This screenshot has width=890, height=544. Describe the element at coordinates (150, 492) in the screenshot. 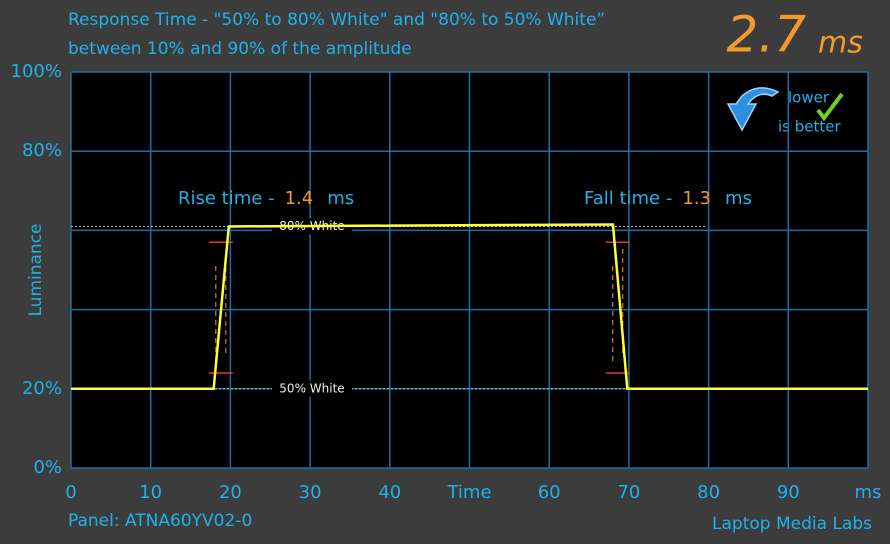

I see `x-tick-label: 10` at that location.